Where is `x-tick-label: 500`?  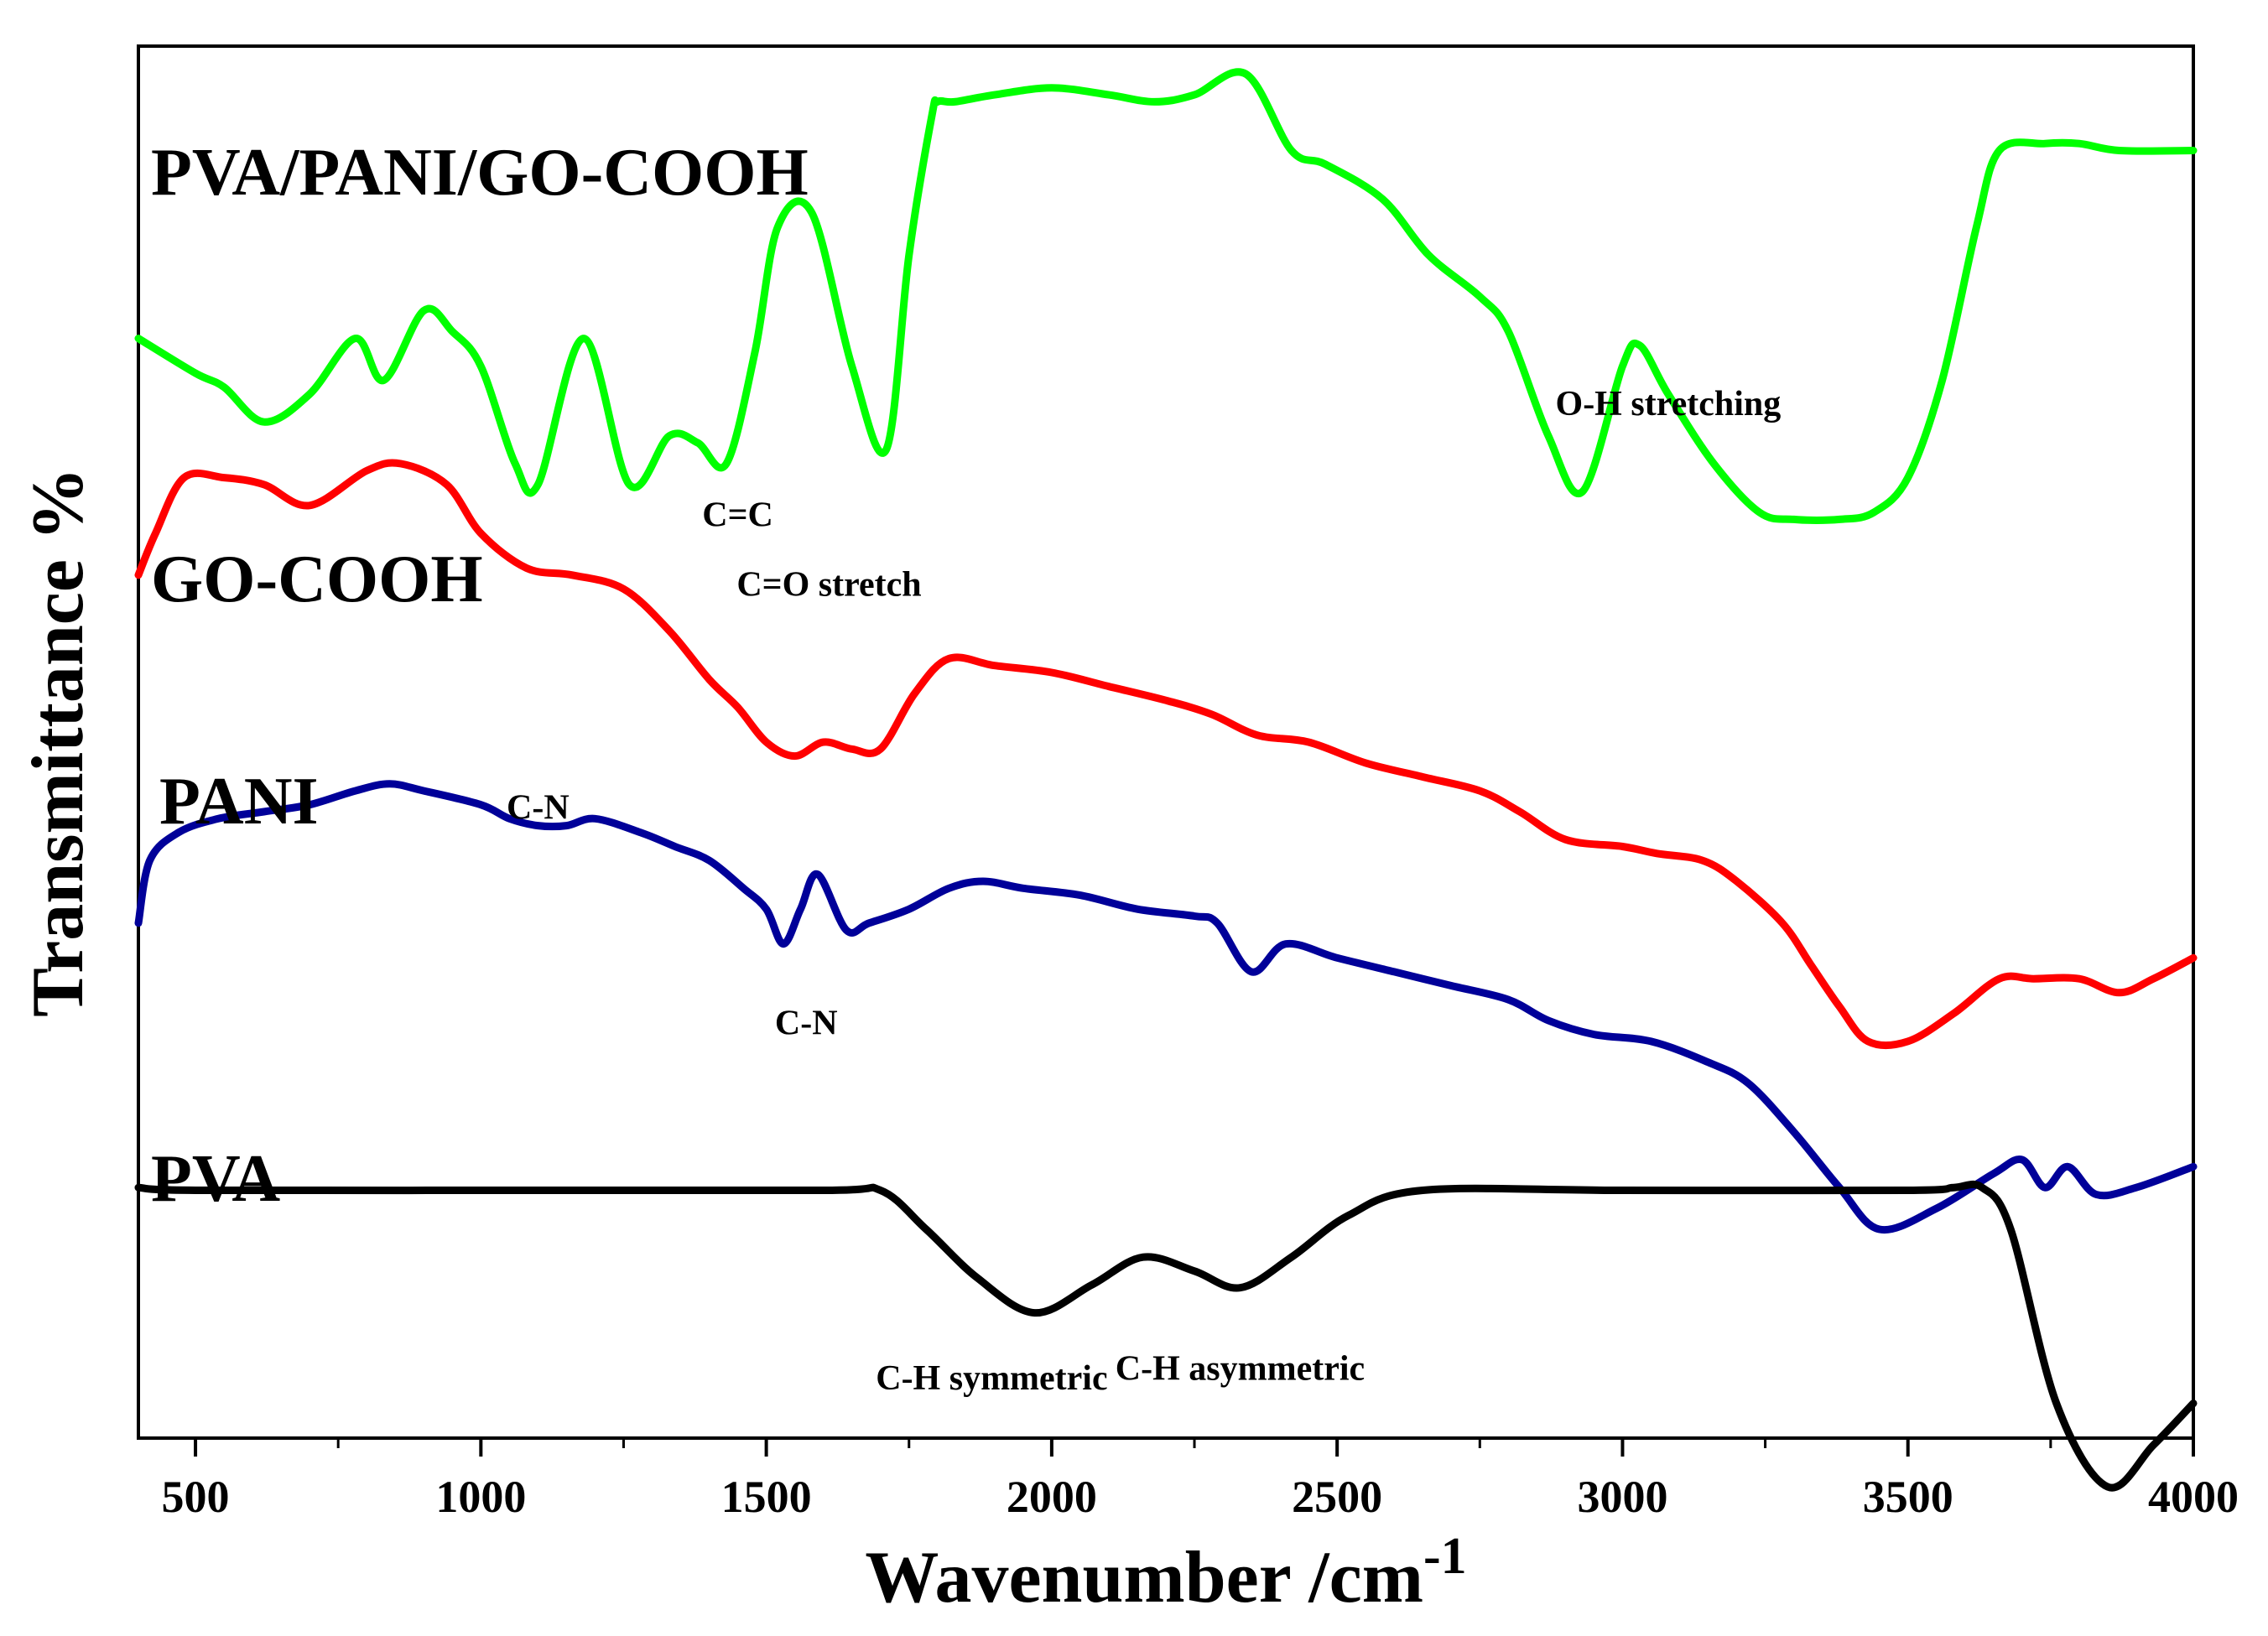
x-tick-label: 500 is located at coordinates (196, 1497).